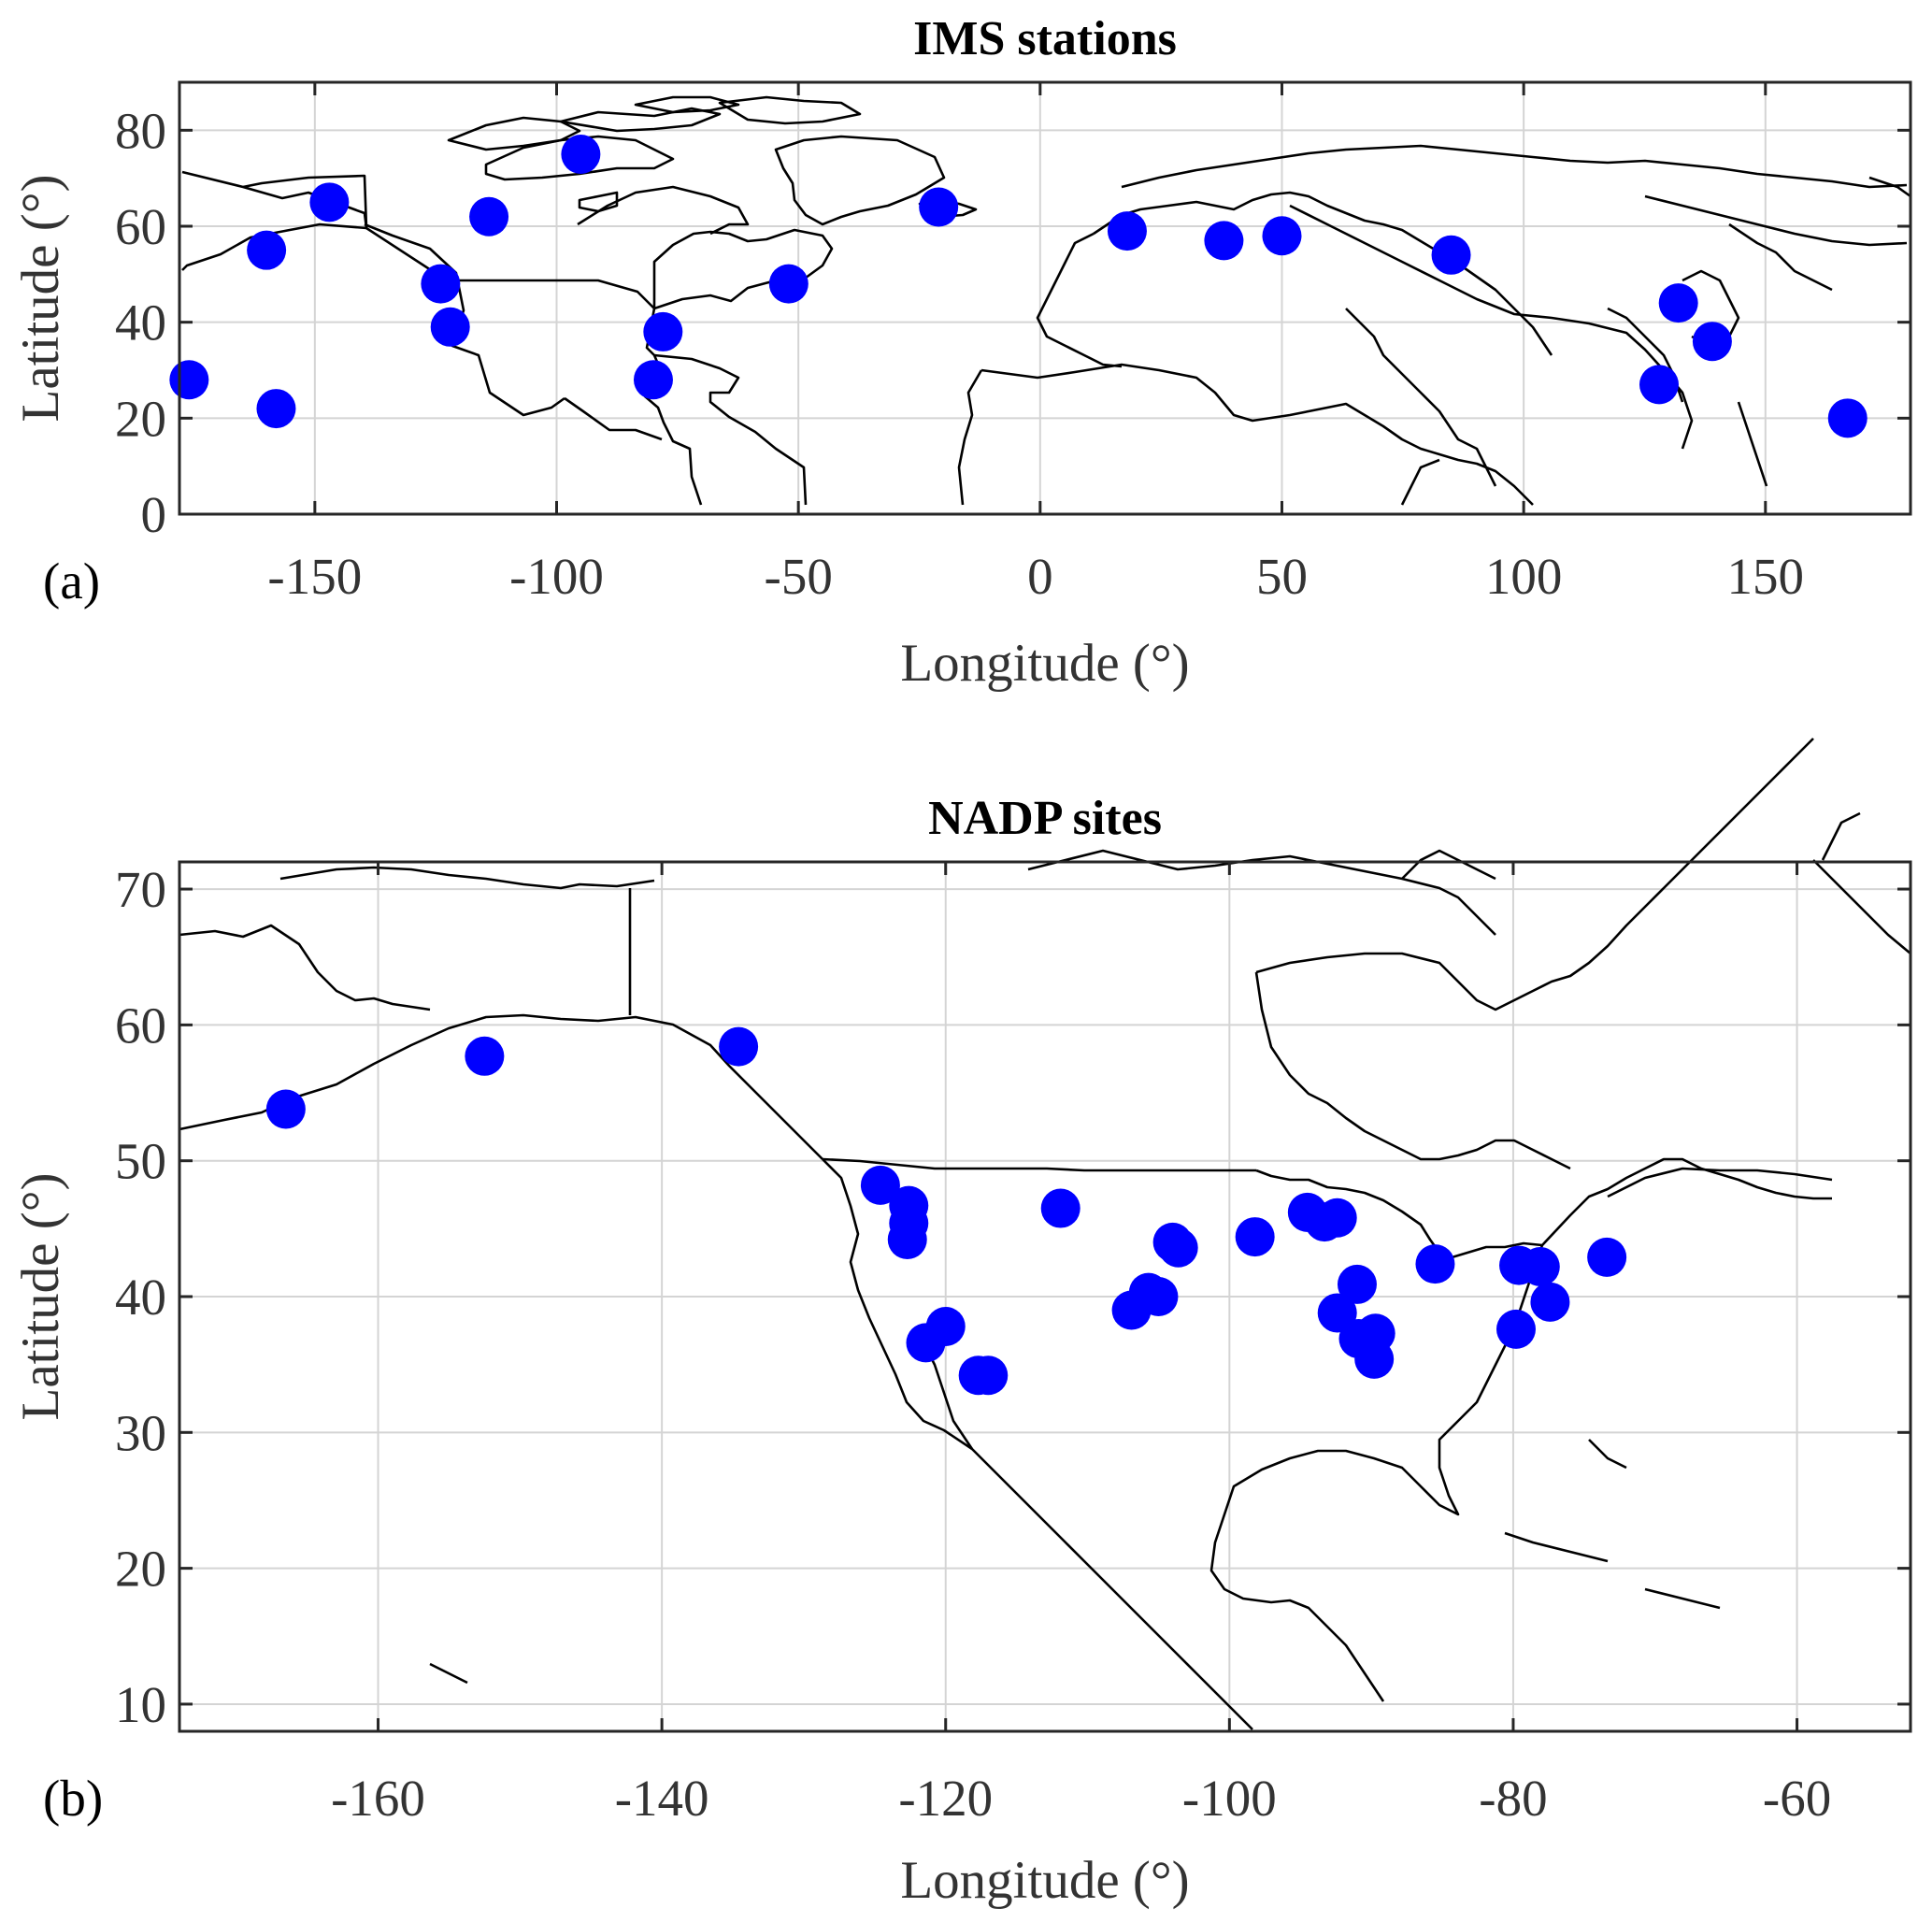 The height and width of the screenshot is (1922, 1932). What do you see at coordinates (140, 226) in the screenshot?
I see `panel-a-y-tick-label: 60` at bounding box center [140, 226].